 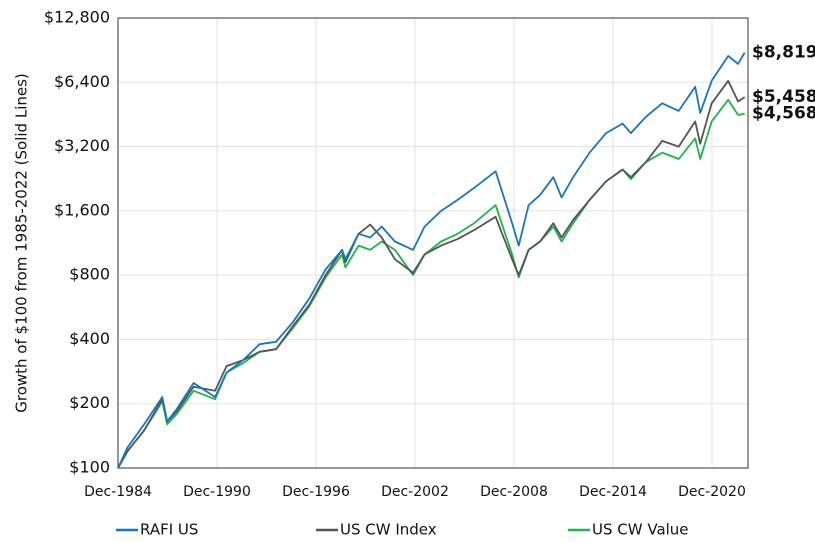 What do you see at coordinates (514, 492) in the screenshot?
I see `x-tick-label: Dec-2008` at bounding box center [514, 492].